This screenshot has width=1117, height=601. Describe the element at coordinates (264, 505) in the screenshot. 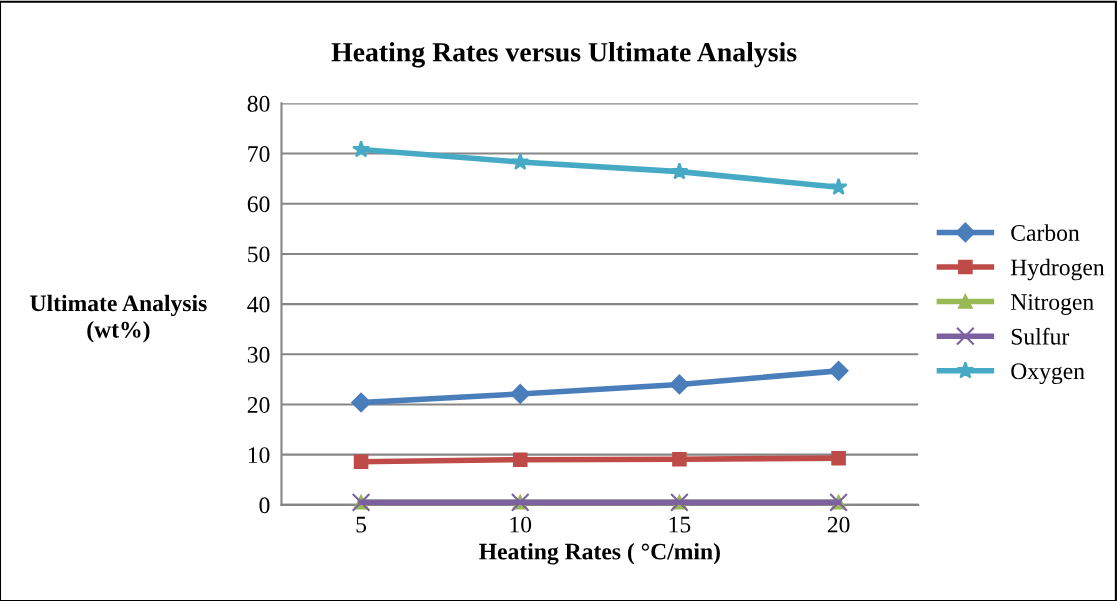

I see `y-tick-label: 0` at that location.